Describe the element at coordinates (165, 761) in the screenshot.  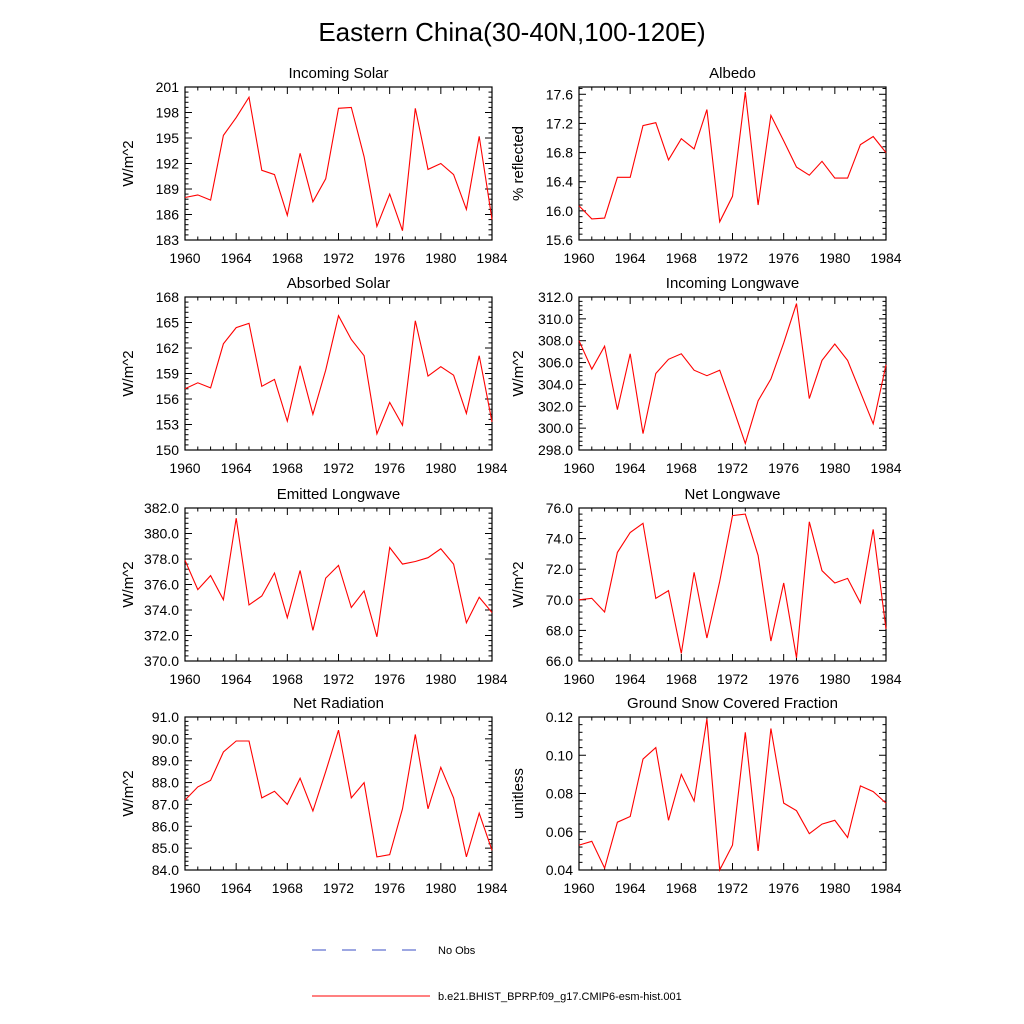
I see `y-tick-label: 89.0` at that location.